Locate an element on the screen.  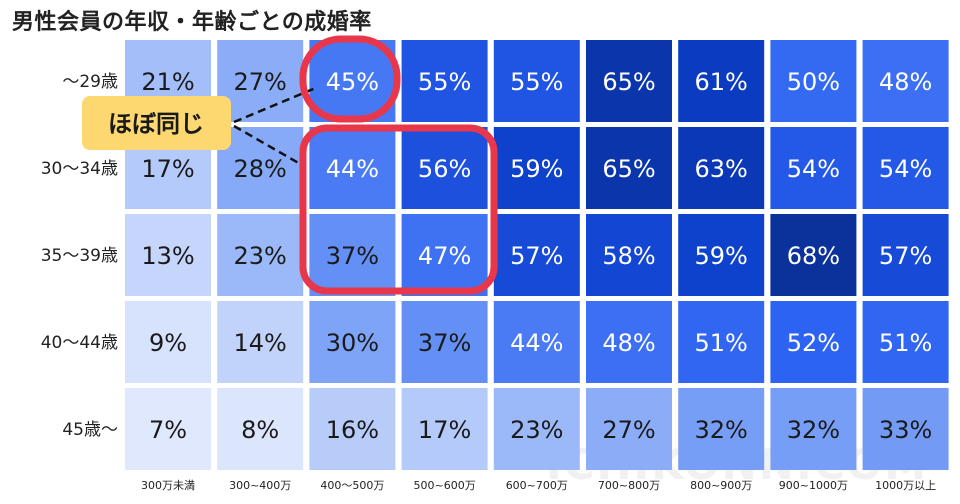
heatmap-cell-label: 45% is located at coordinates (352, 82).